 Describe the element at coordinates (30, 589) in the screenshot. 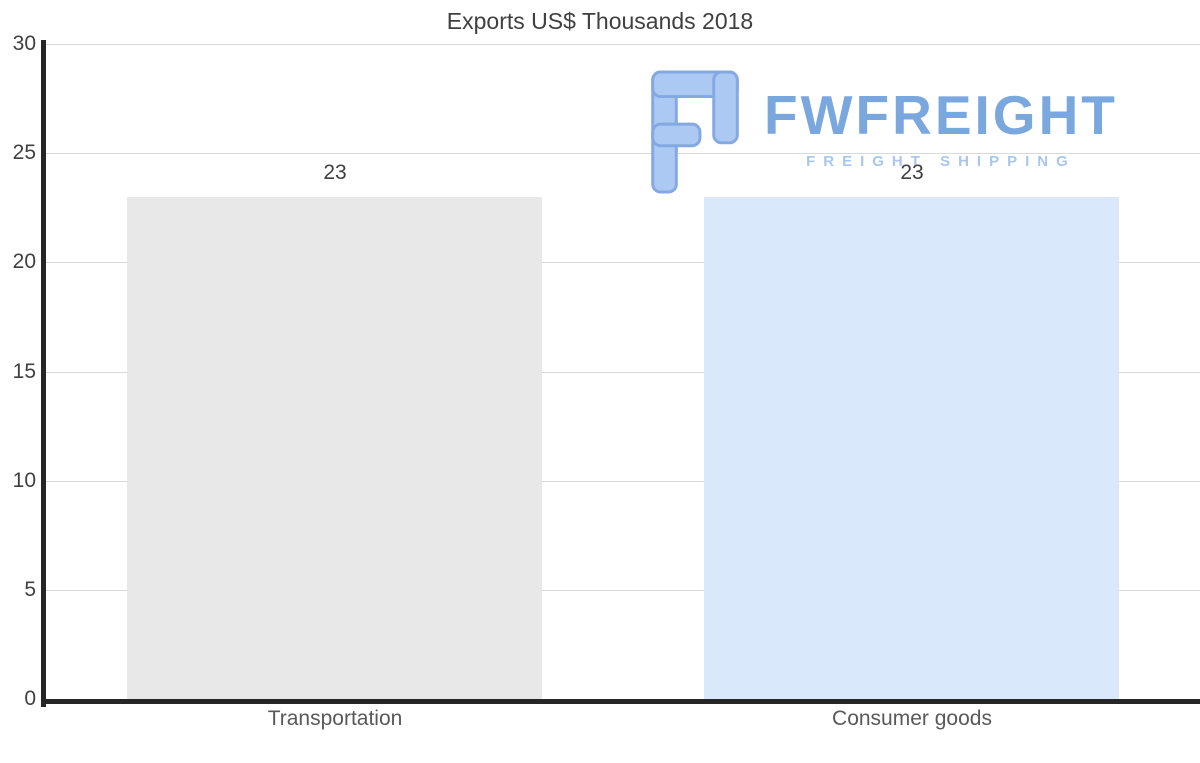

I see `y-tick-label: 5` at that location.